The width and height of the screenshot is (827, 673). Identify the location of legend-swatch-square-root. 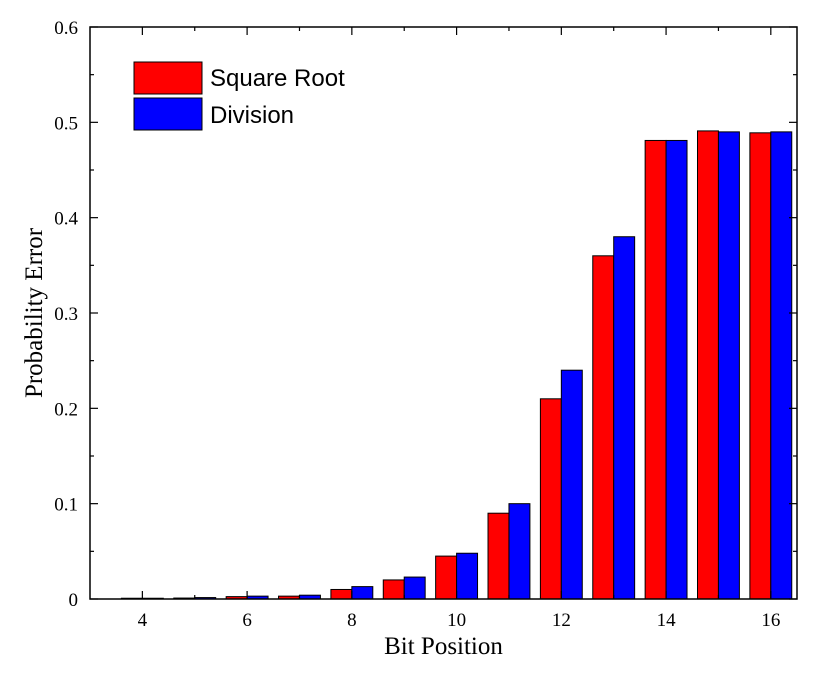
(168, 78).